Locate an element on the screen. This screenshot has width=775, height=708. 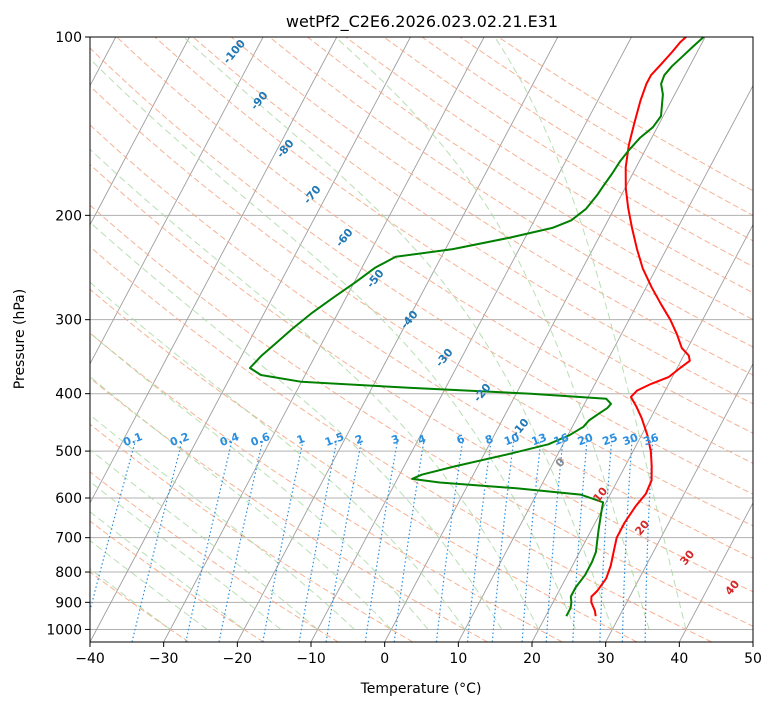
x-tick-label: 0 is located at coordinates (384, 659).